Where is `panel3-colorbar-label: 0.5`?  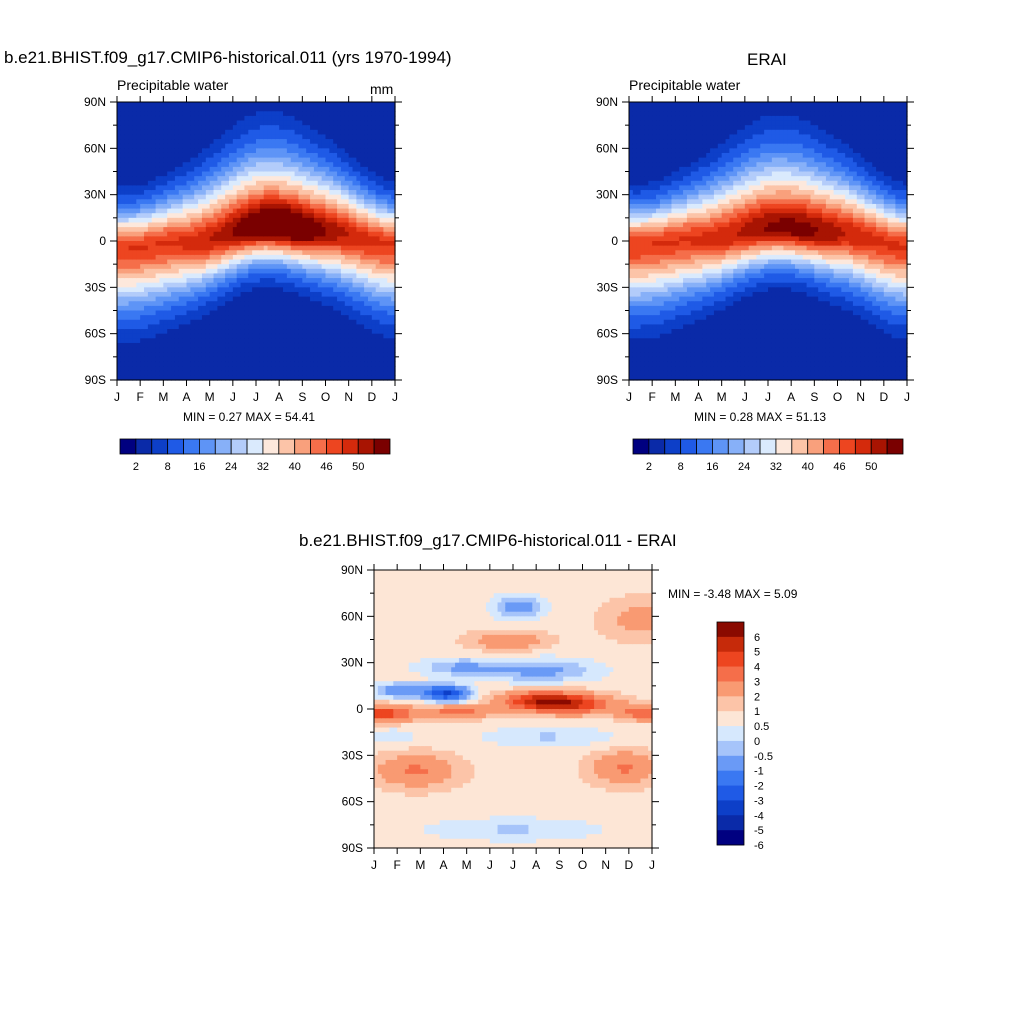
panel3-colorbar-label: 0.5 is located at coordinates (761, 727).